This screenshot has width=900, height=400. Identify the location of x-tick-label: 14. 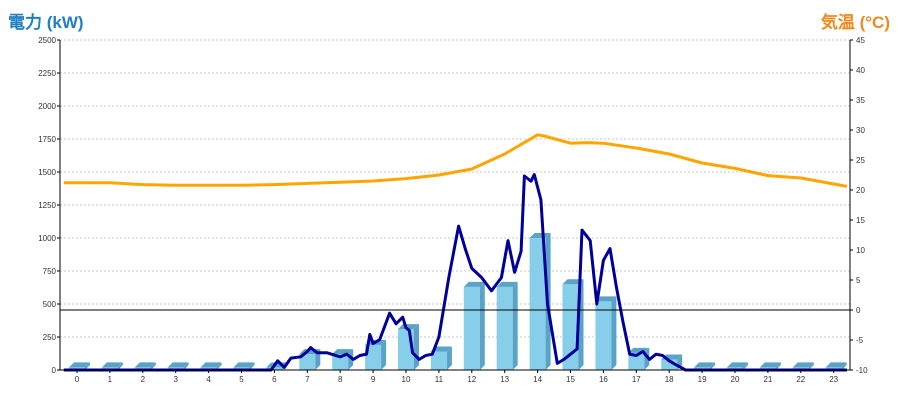
(537, 379).